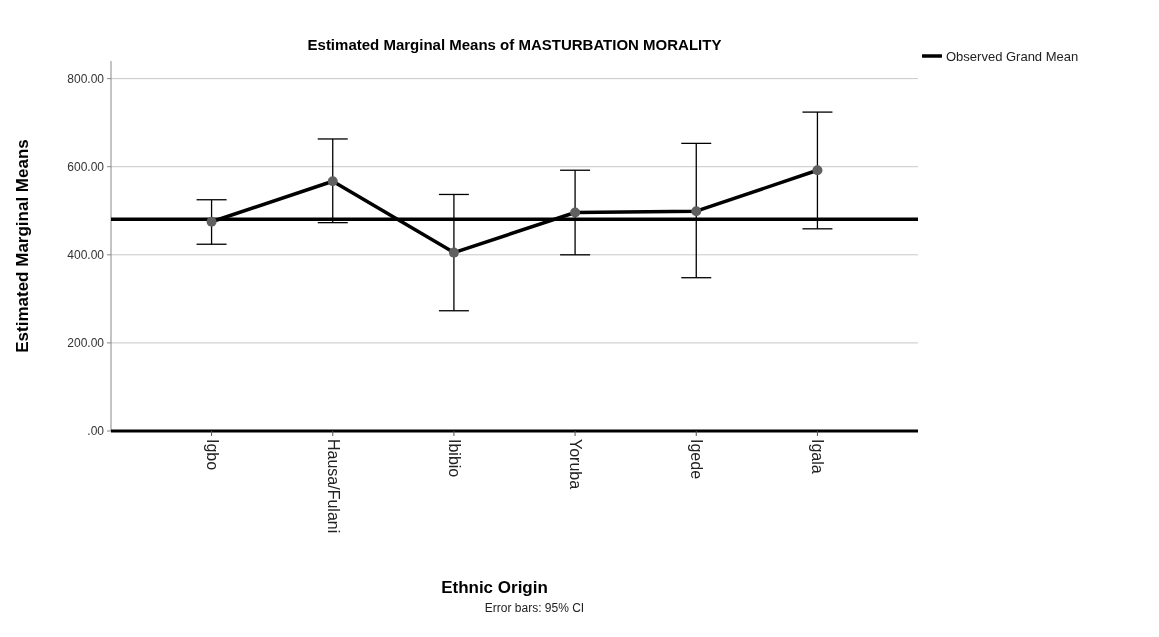  I want to click on y-axis-title: Estimated Marginal Means, so click(22, 246).